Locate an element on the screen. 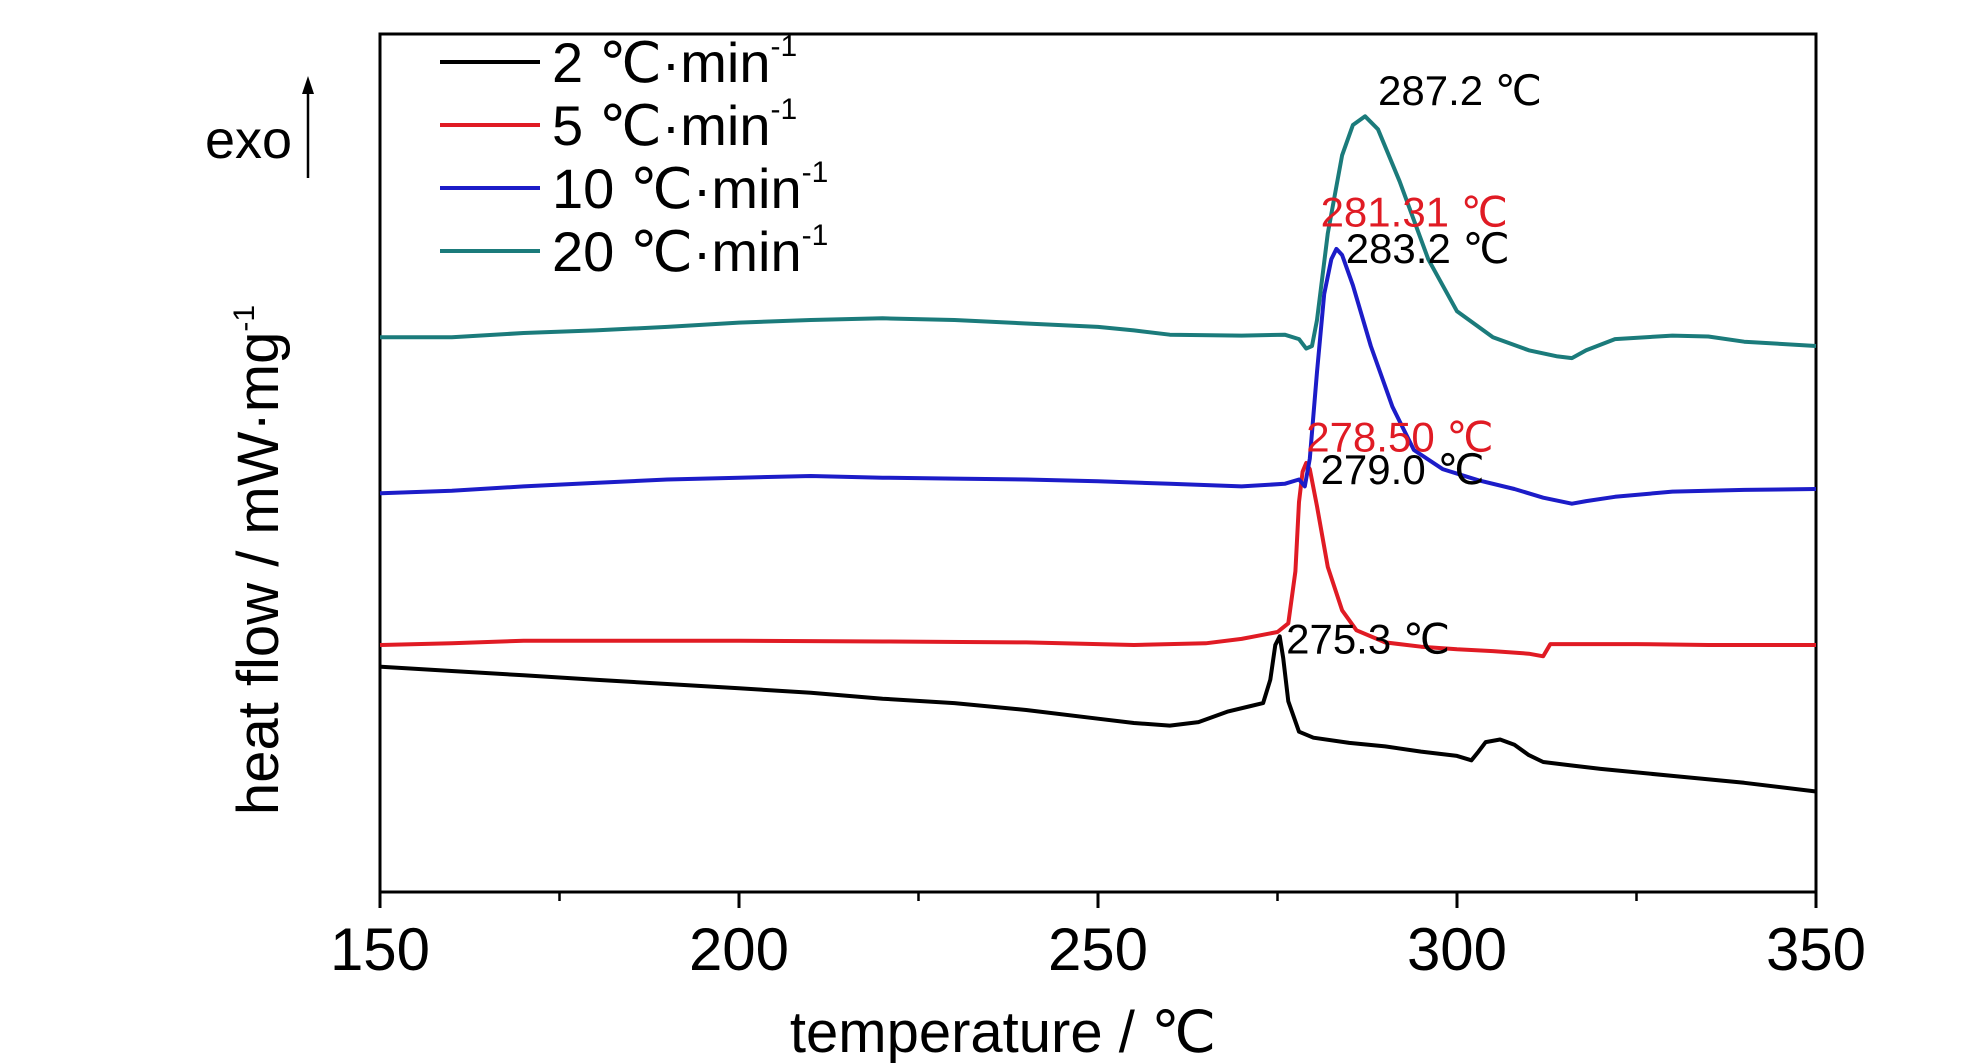  exo-arrow-icon is located at coordinates (308, 127).